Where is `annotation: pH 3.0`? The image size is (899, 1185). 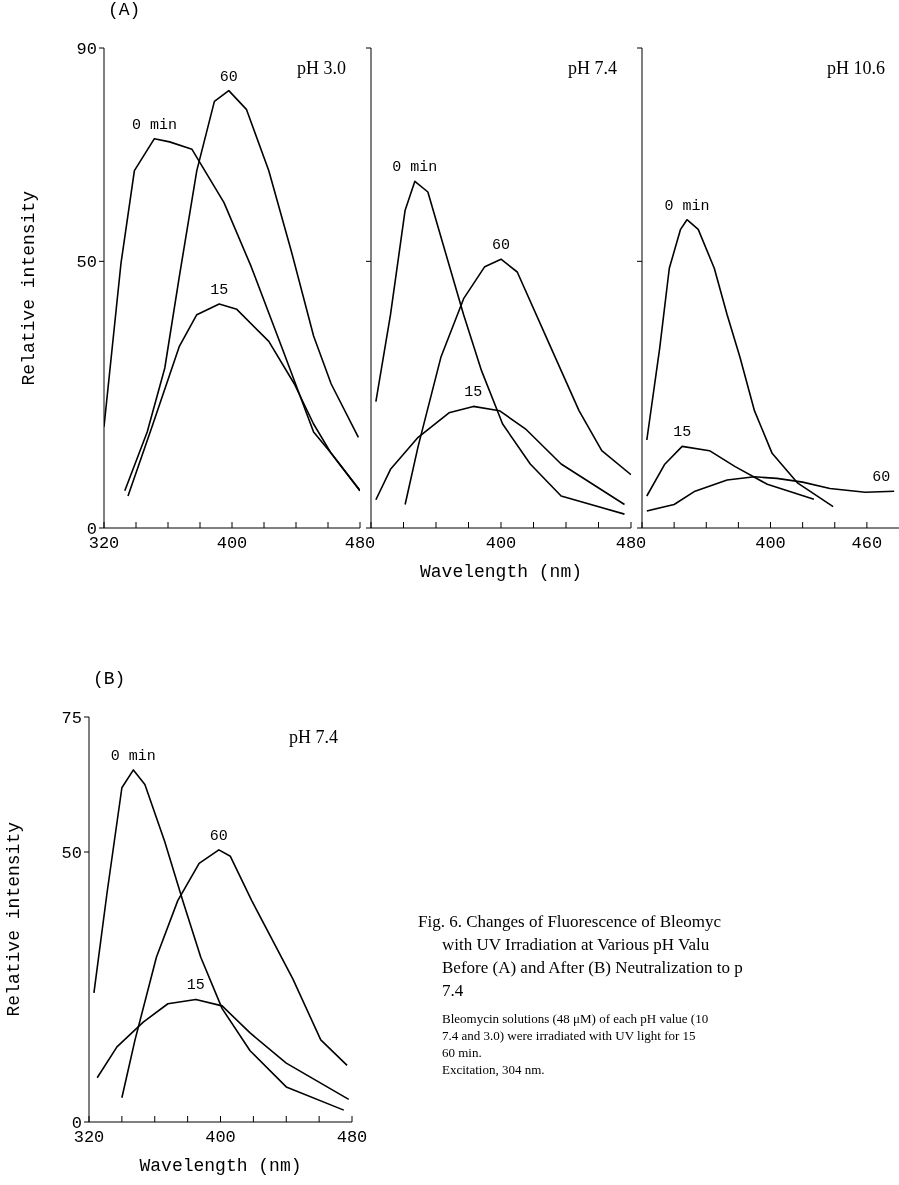
annotation: pH 3.0 is located at coordinates (321, 68).